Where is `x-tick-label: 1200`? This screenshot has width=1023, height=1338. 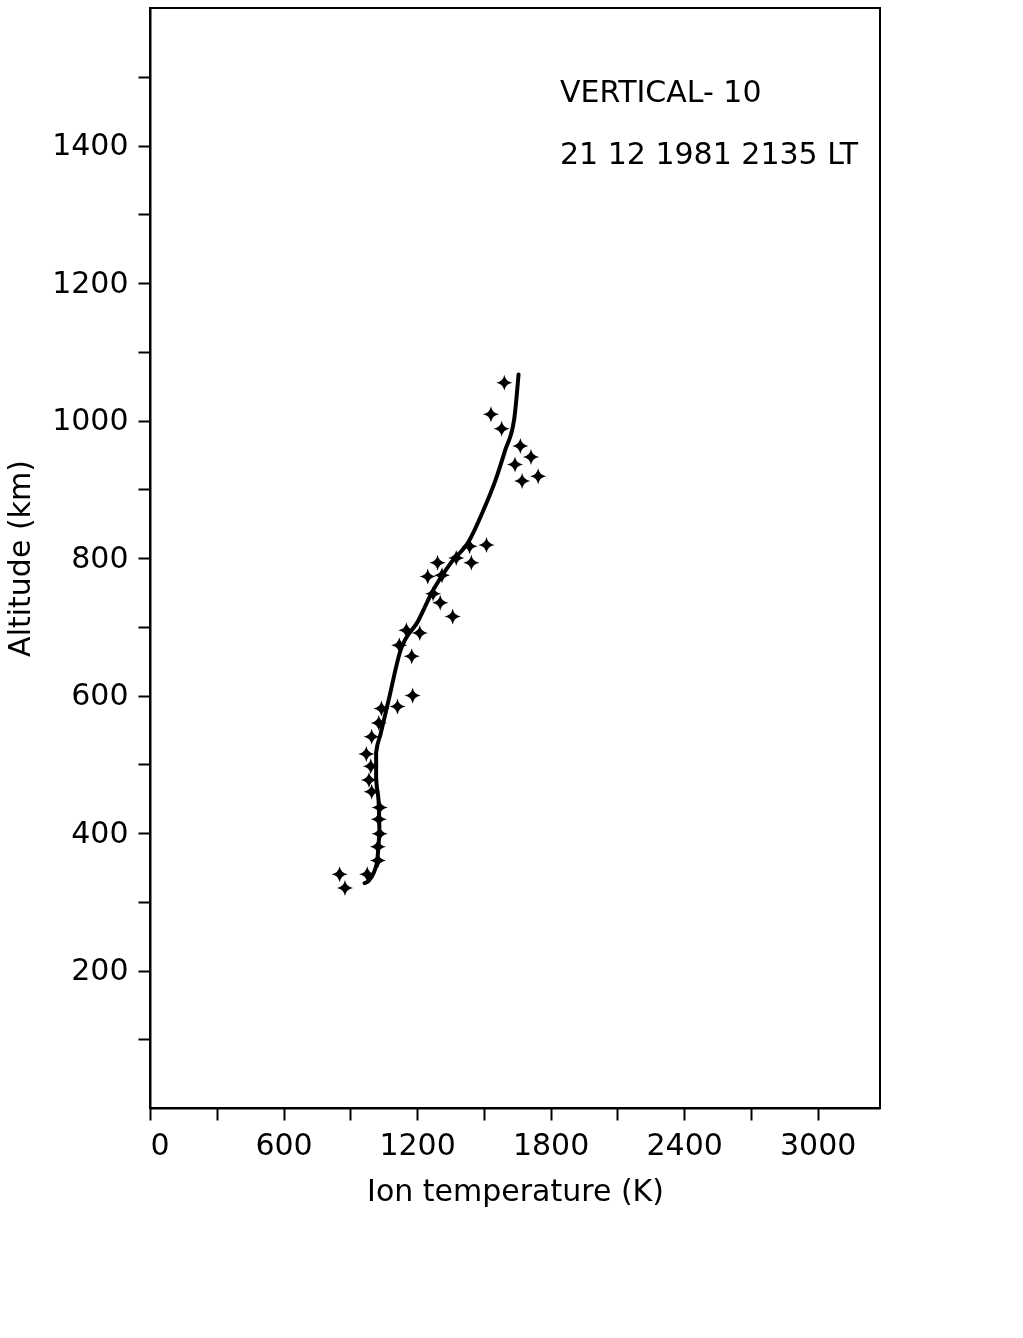 x-tick-label: 1200 is located at coordinates (417, 1144).